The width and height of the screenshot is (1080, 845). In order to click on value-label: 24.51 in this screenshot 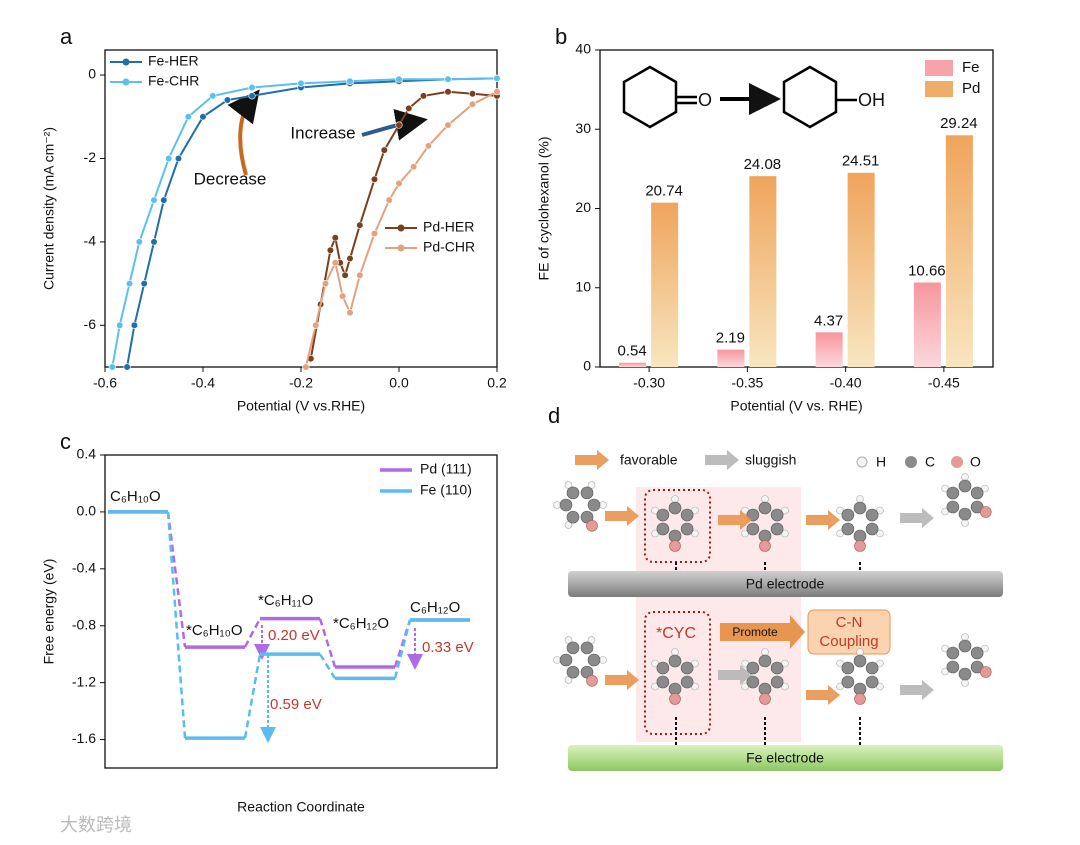, I will do `click(861, 161)`.